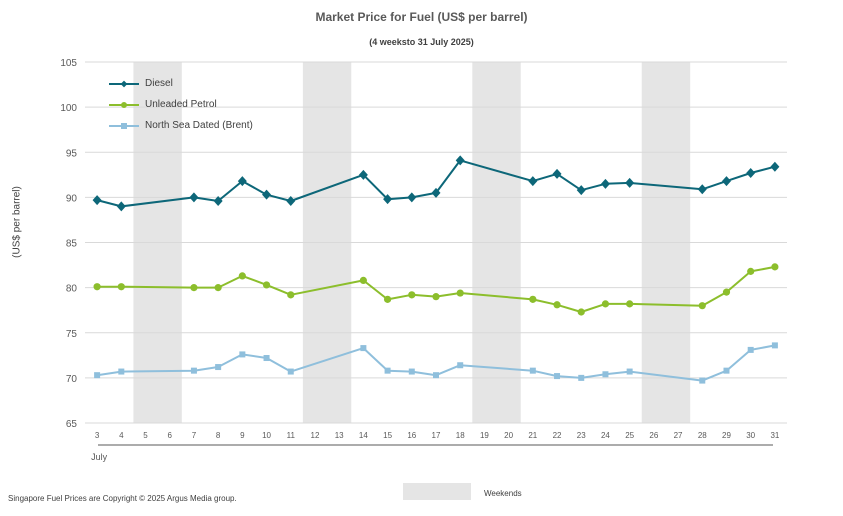 This screenshot has width=843, height=516. I want to click on weekends-legend-label: Weekends, so click(503, 493).